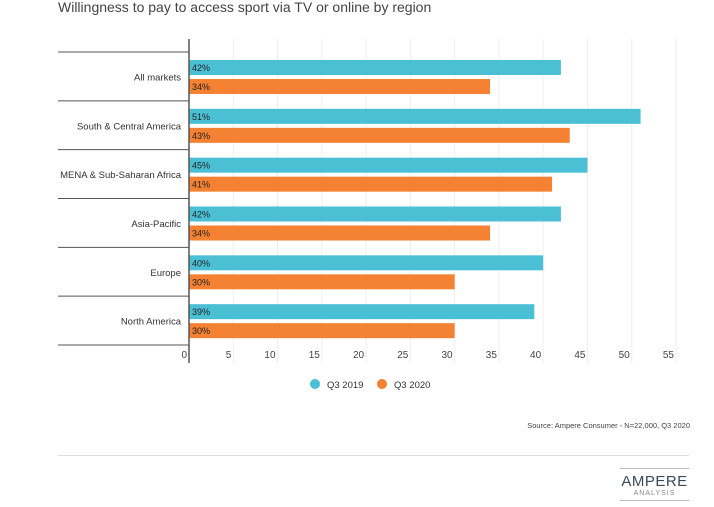 This screenshot has height=507, width=714. I want to click on data-label: 40%, so click(201, 263).